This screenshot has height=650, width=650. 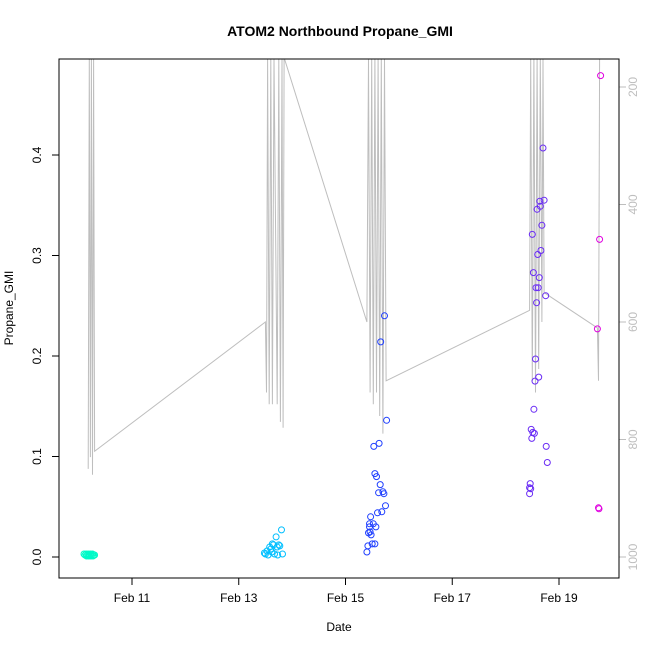 I want to click on secondary-tick-label: 400, so click(x=633, y=204).